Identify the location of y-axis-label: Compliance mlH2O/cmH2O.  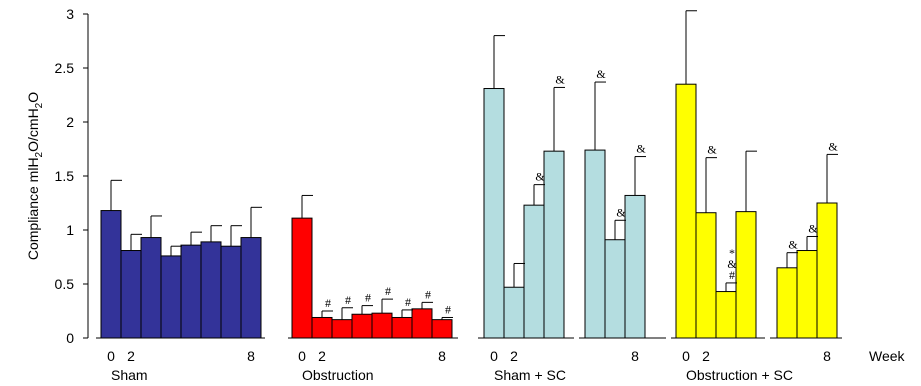
(35, 176).